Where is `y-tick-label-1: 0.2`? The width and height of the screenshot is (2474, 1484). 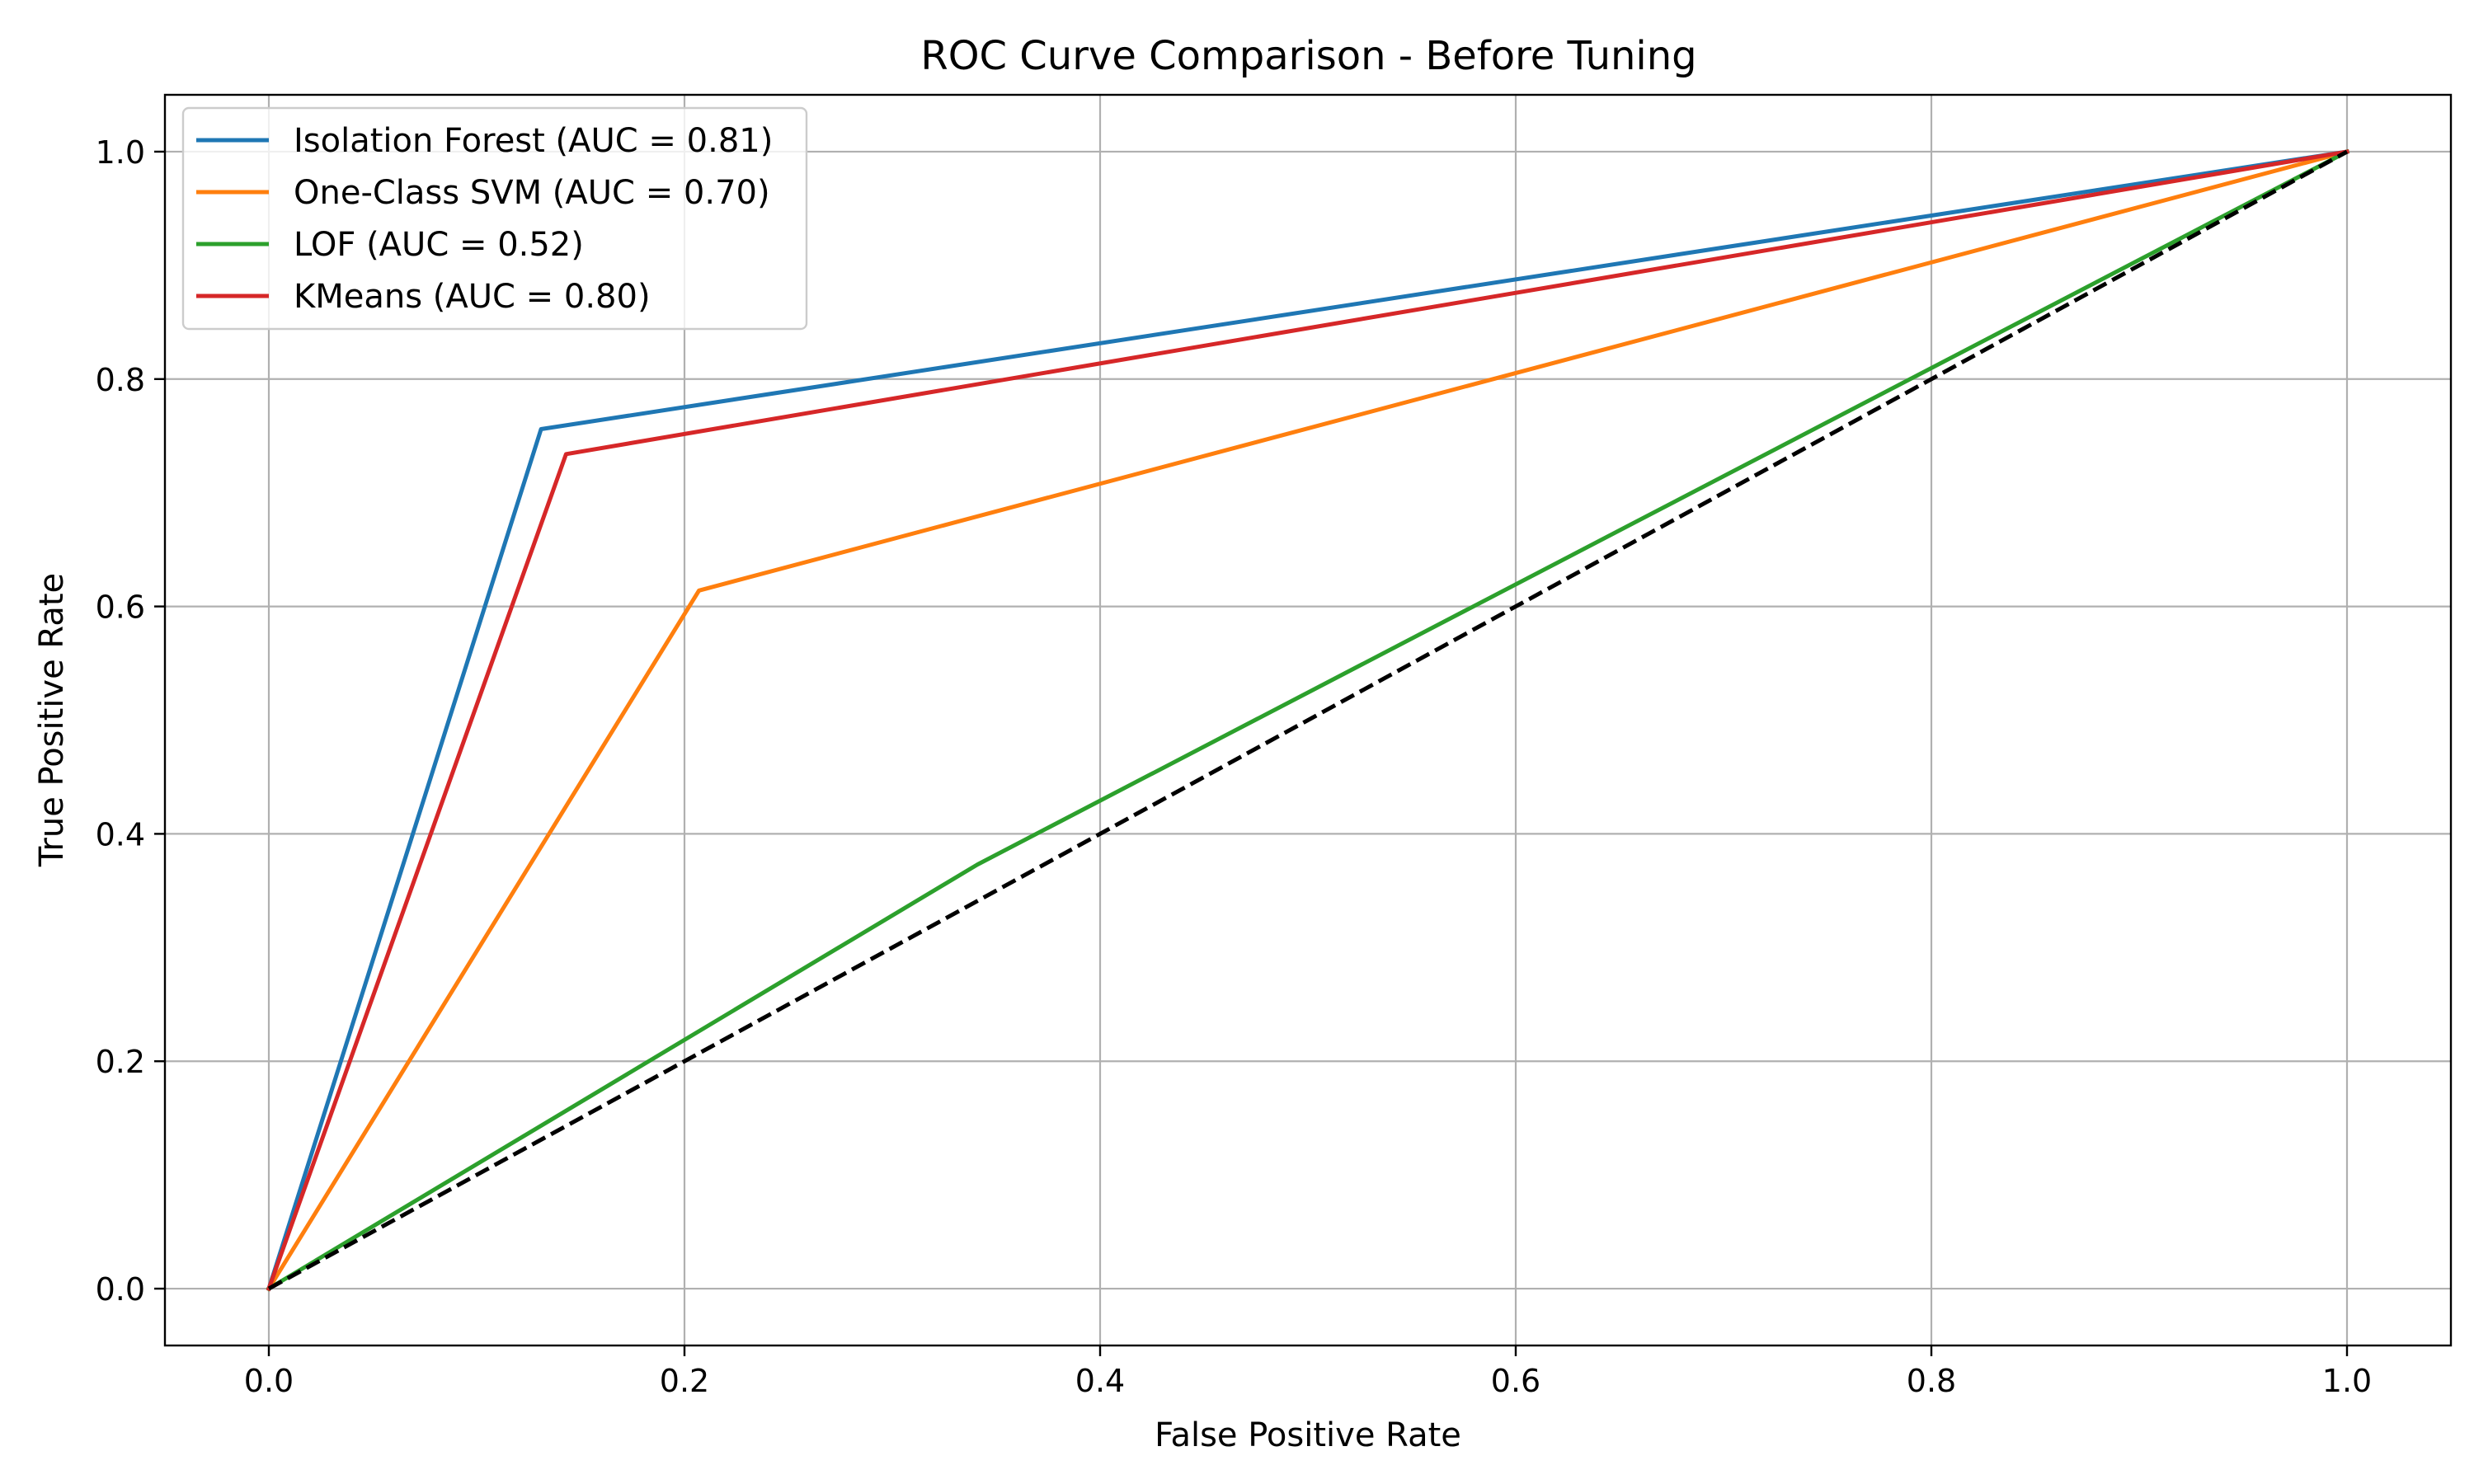 y-tick-label-1: 0.2 is located at coordinates (120, 1062).